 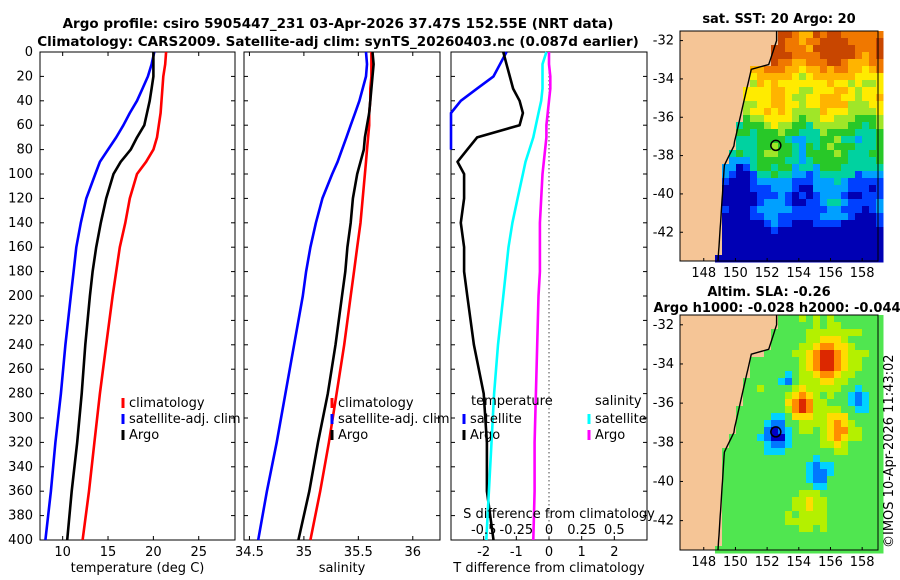 I want to click on sla_map-x-tick-label: 150, so click(x=735, y=562).